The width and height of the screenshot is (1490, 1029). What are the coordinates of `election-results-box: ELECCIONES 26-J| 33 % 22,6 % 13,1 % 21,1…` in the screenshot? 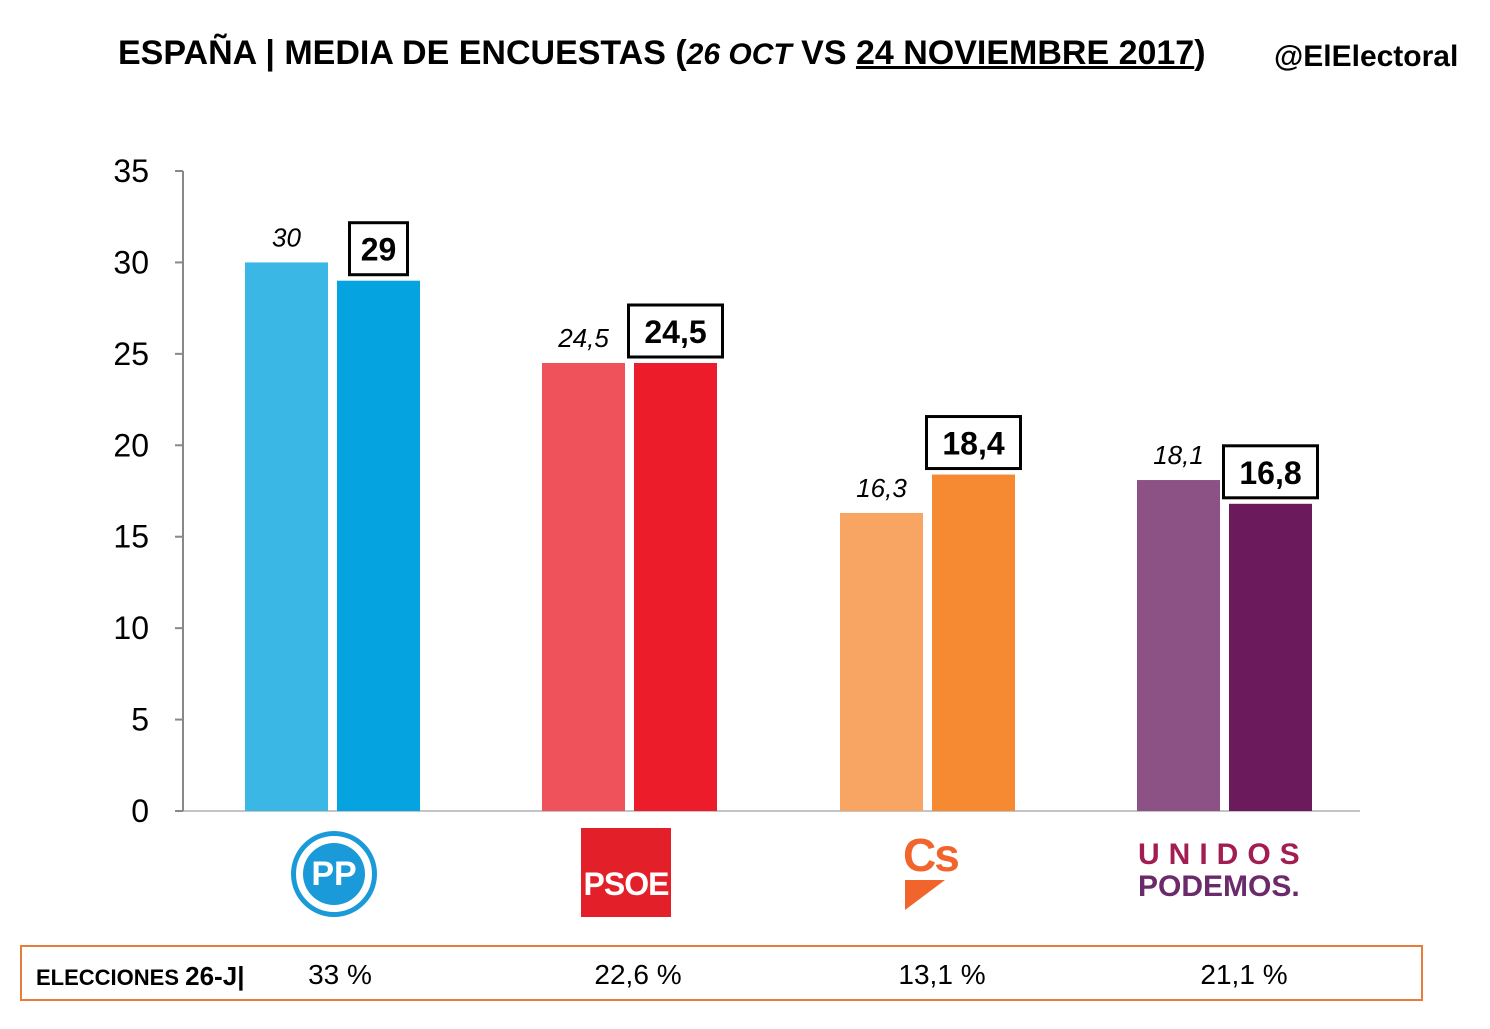 It's located at (721, 973).